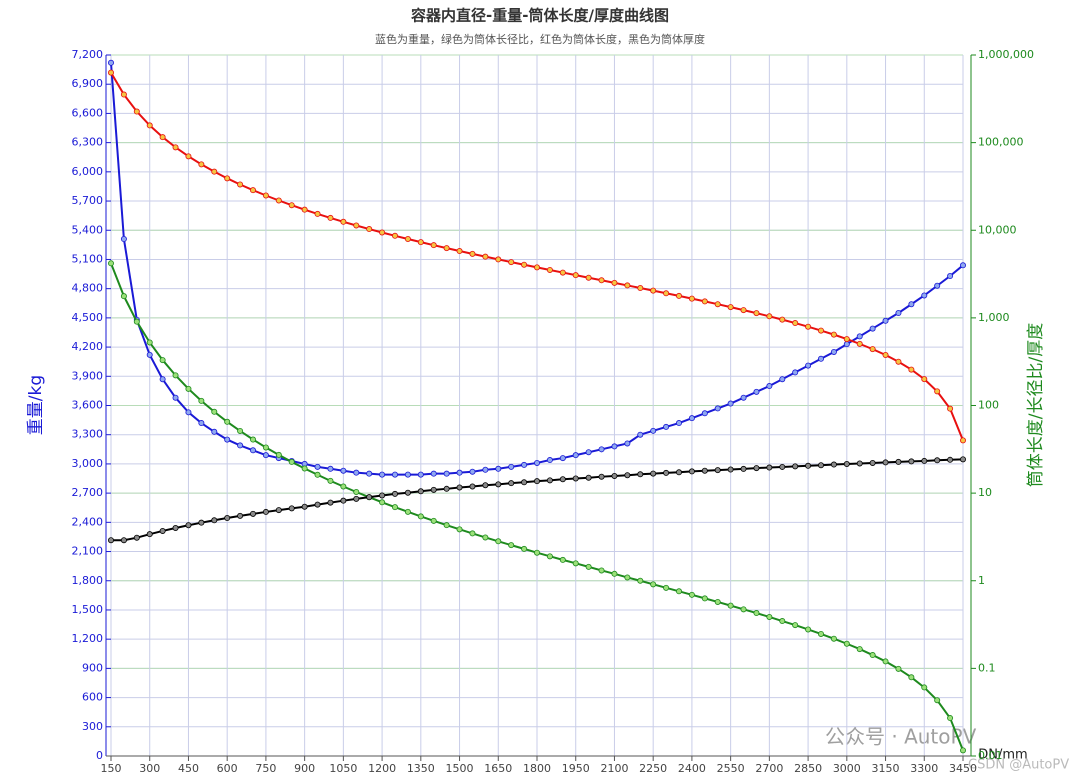 Image resolution: width=1080 pixels, height=781 pixels. I want to click on x-tick-label: 450, so click(188, 768).